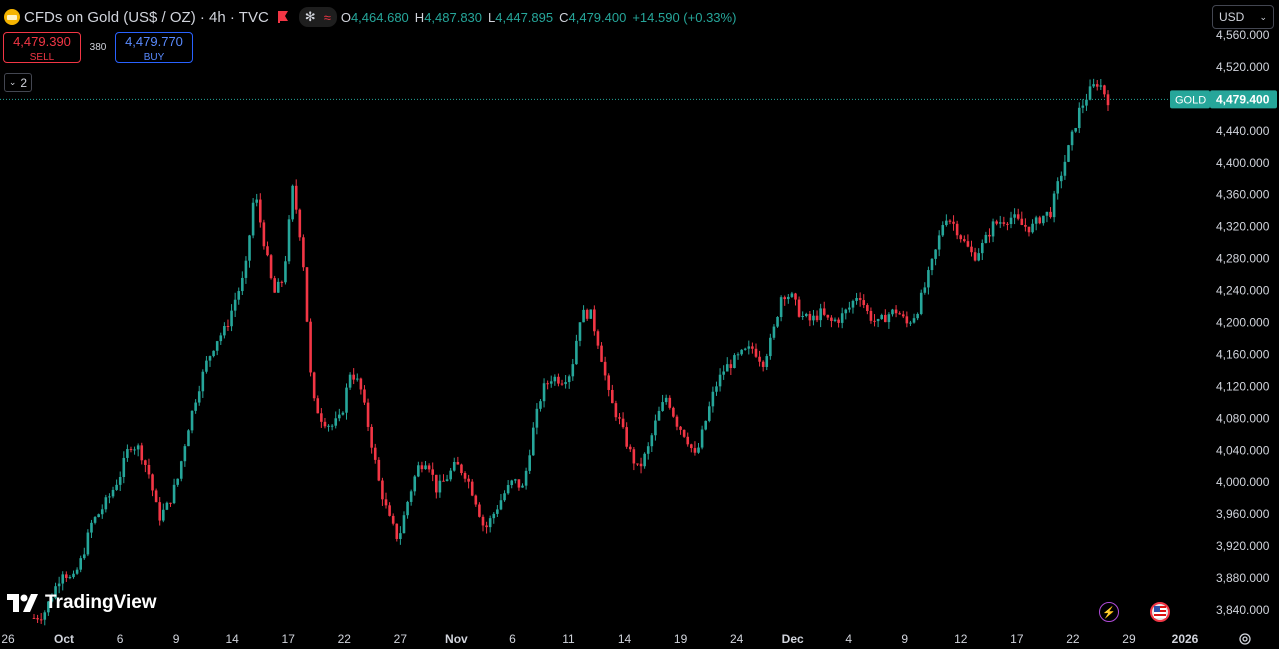 This screenshot has height=649, width=1279. Describe the element at coordinates (1245, 639) in the screenshot. I see `gear-icon` at that location.